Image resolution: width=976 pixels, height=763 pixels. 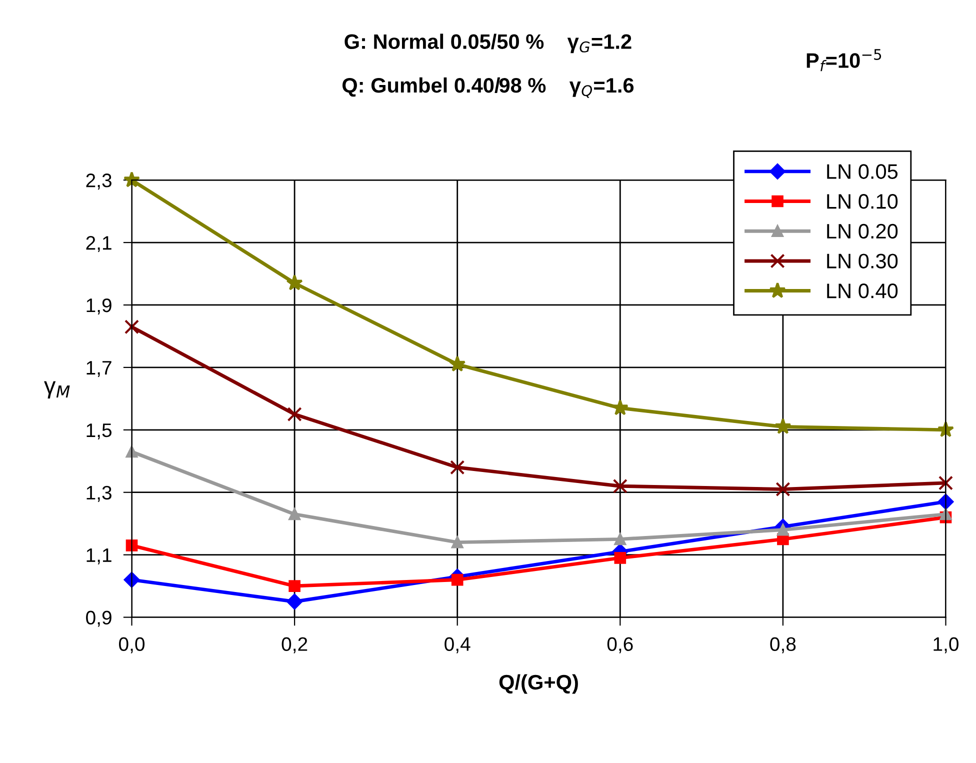 I want to click on legend-label: LN 0.10, so click(x=862, y=201).